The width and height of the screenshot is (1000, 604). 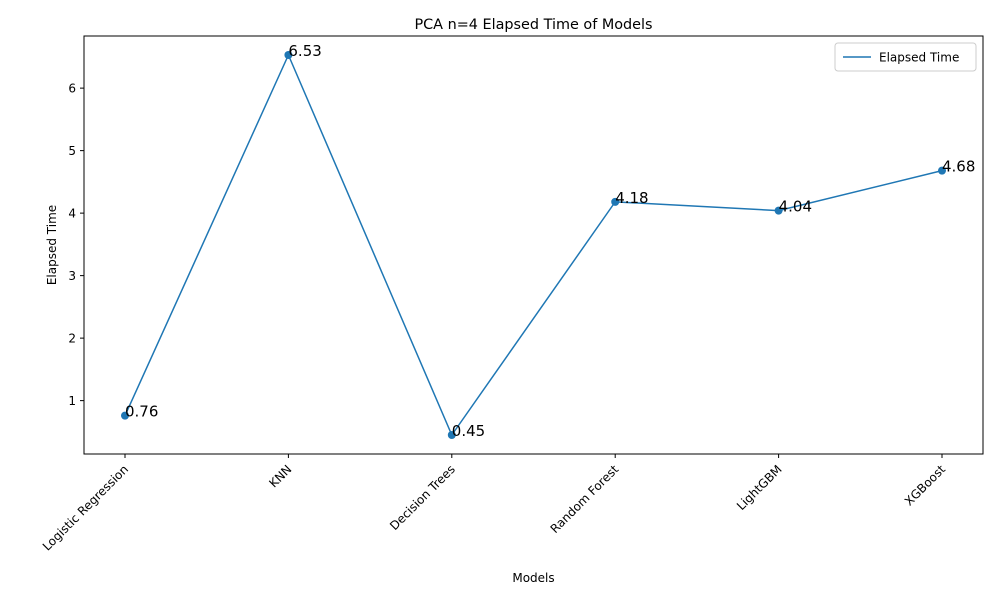 I want to click on y-axis: 1 2 3 4 5 6, so click(x=76, y=244).